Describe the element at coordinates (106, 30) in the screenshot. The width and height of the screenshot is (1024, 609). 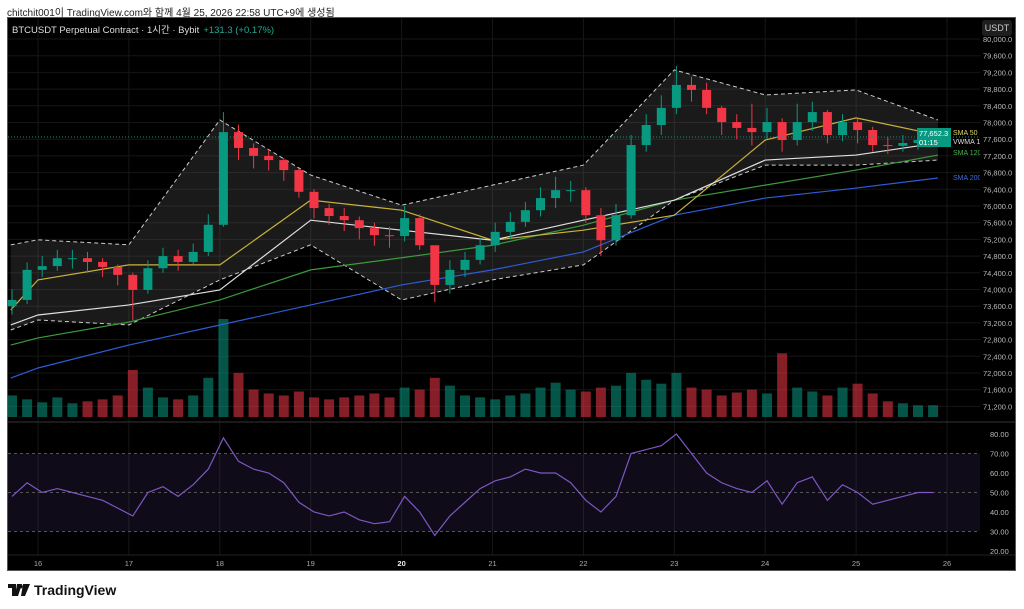
I see `symbol-title: BTCUSDT Perpetual Contract · 1시간 · Bybit` at that location.